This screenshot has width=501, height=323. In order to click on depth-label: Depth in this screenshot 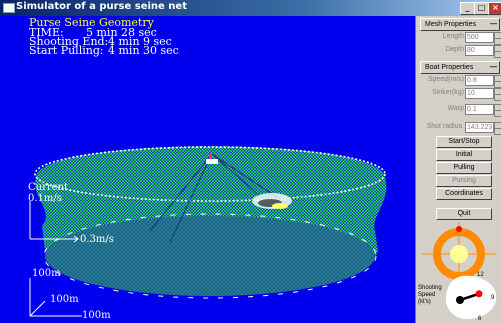, I will do `click(454, 49)`.